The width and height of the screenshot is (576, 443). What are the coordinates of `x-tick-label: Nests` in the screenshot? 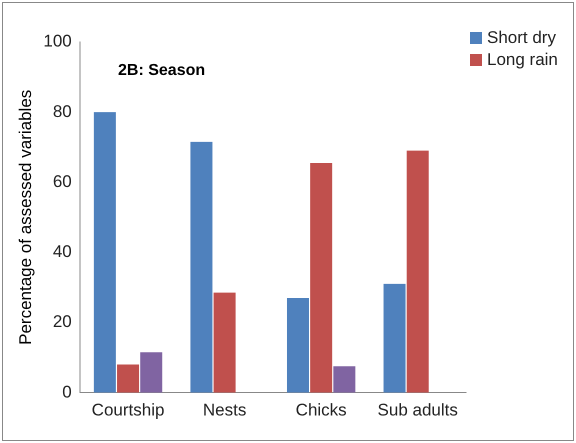 It's located at (224, 410).